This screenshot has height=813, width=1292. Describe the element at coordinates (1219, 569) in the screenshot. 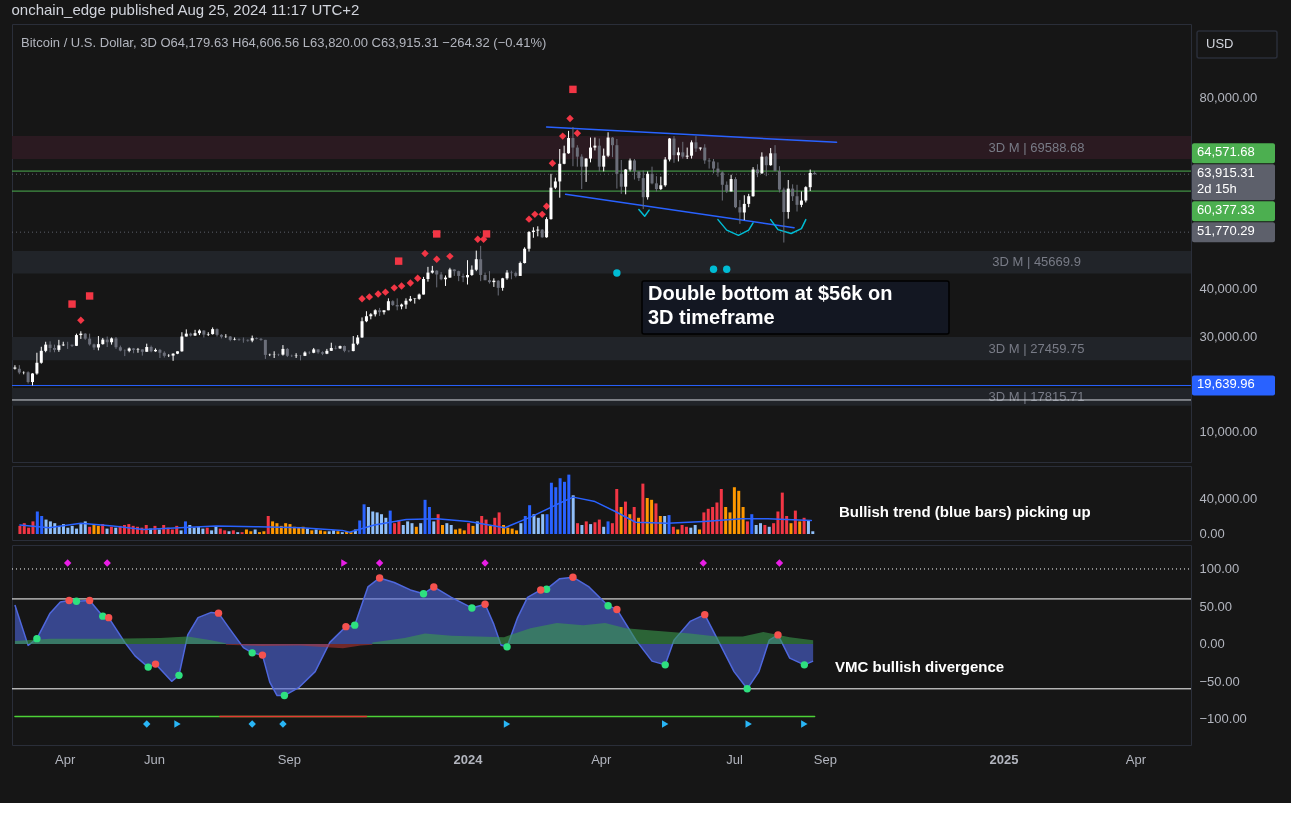

I see `y-tick-label: 100.00` at that location.